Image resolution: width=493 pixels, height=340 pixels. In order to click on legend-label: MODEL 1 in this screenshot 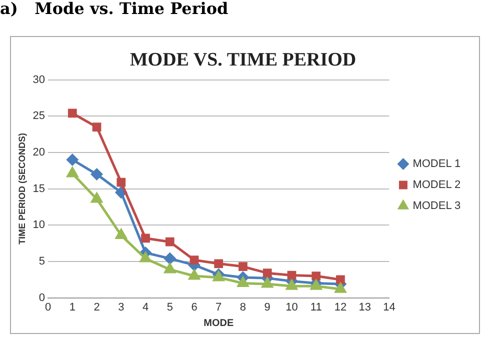, I will do `click(436, 164)`.